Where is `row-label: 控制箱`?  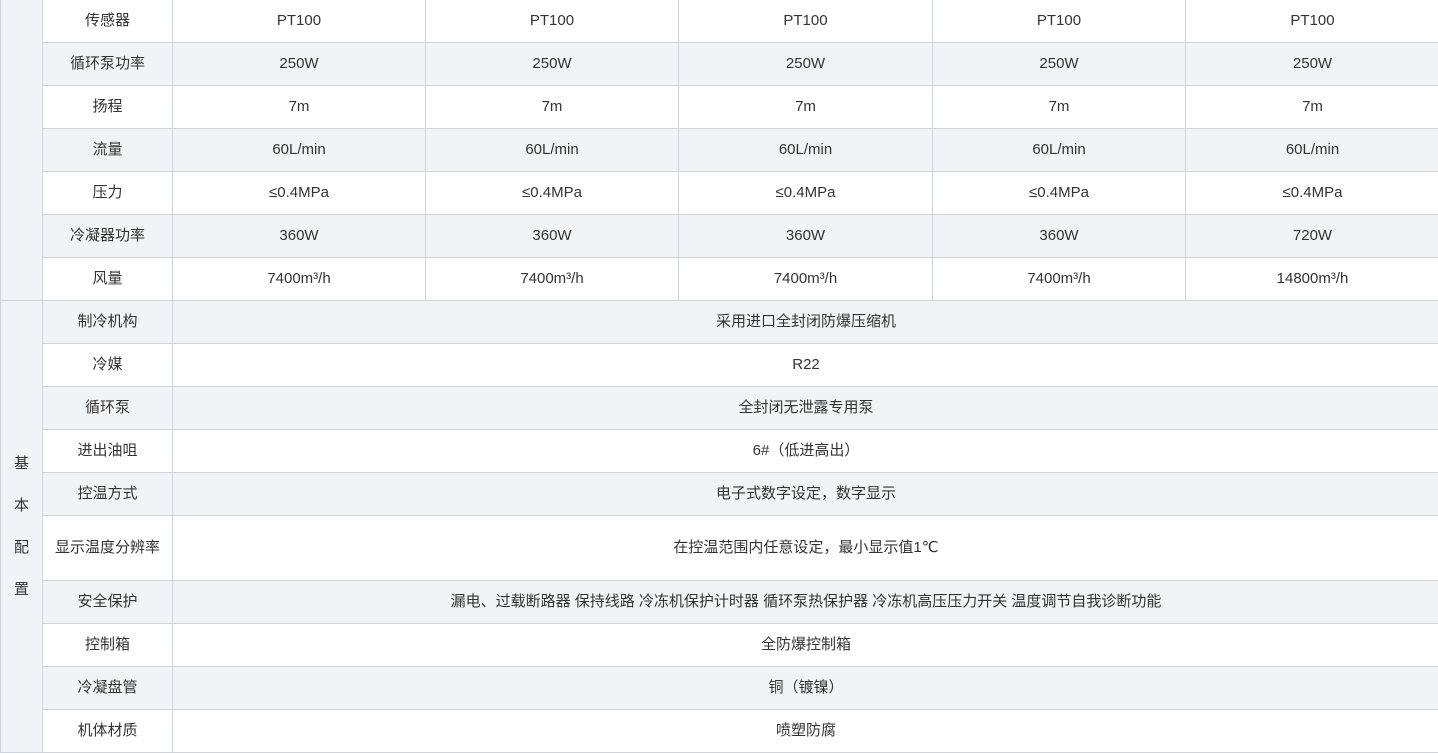
row-label: 控制箱 is located at coordinates (108, 645).